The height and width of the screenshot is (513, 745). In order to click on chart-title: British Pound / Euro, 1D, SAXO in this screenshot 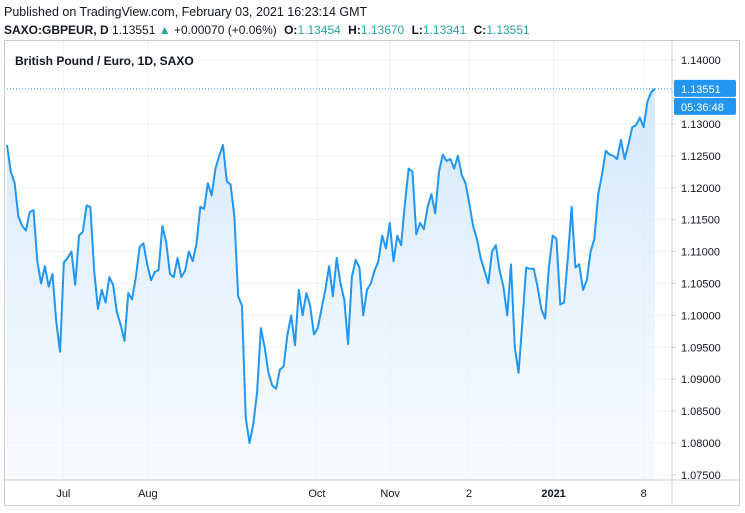, I will do `click(104, 61)`.